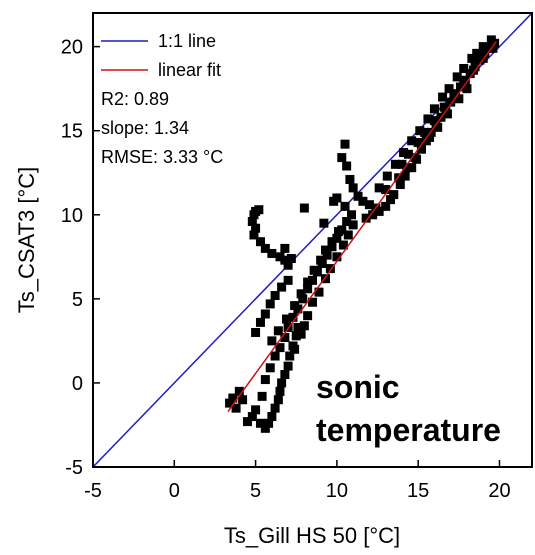  What do you see at coordinates (93, 491) in the screenshot?
I see `x-tick-label: -5` at bounding box center [93, 491].